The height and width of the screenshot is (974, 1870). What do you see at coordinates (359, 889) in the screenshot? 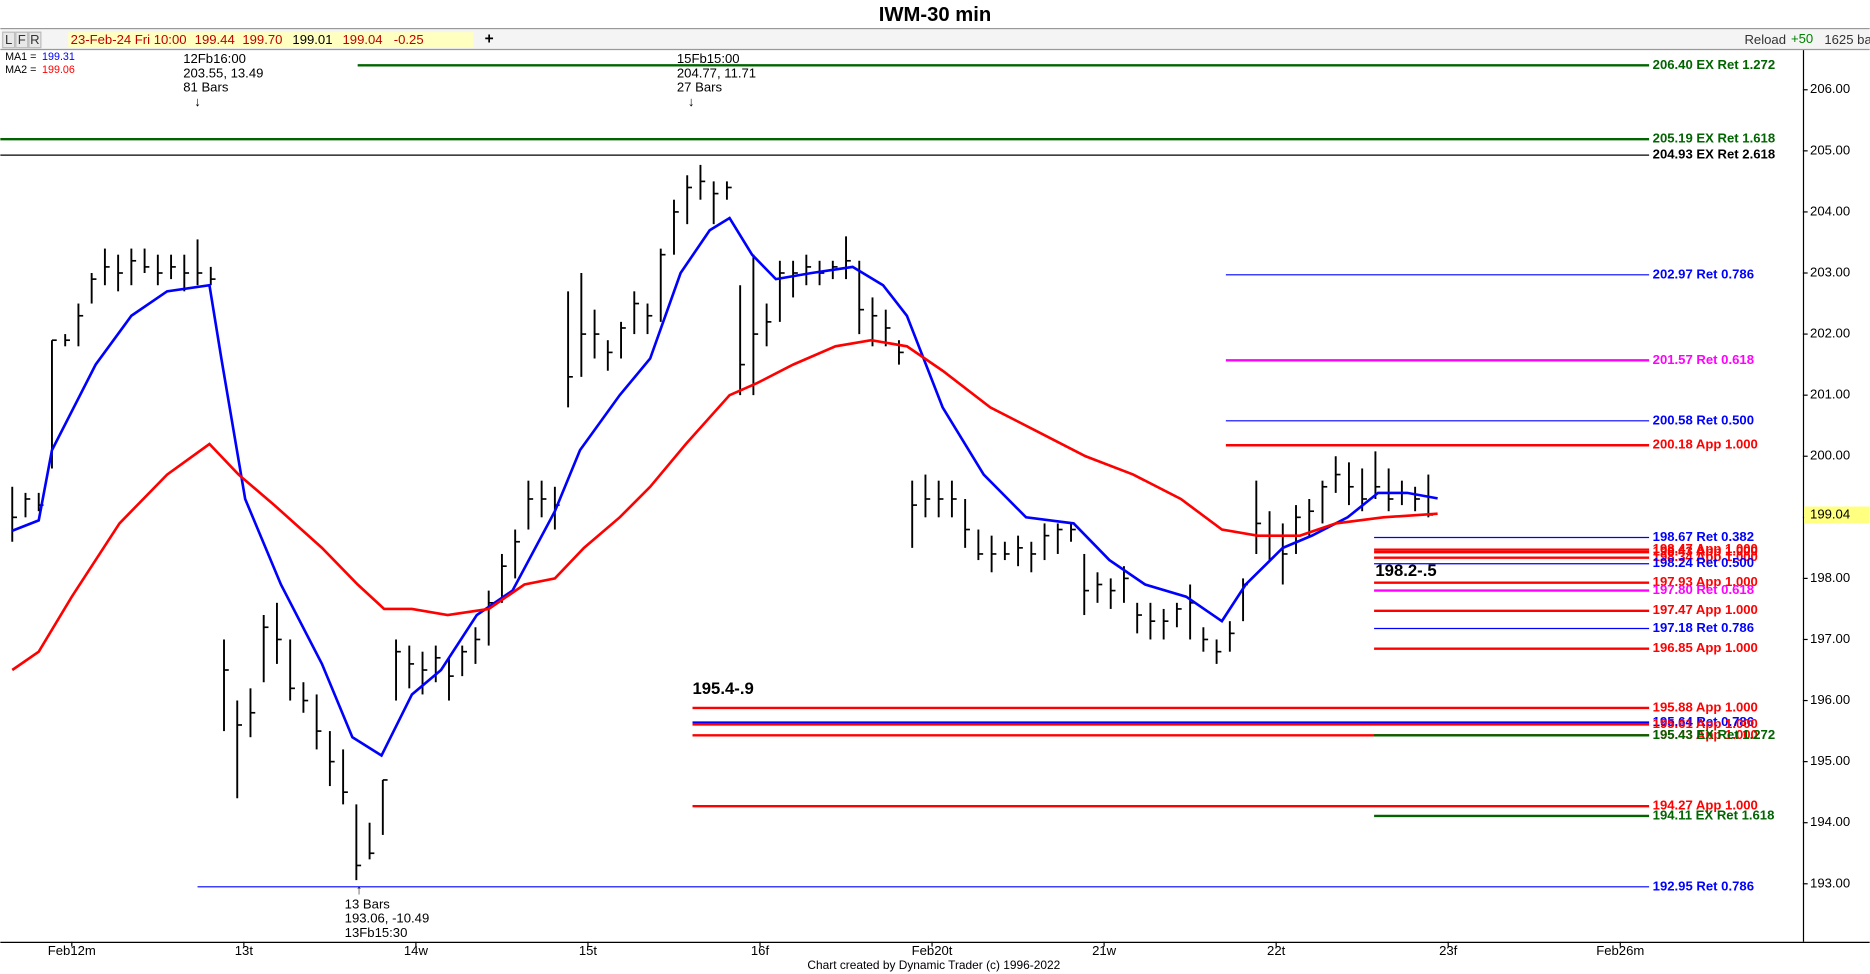
I see `pivot-arrow: ↑` at bounding box center [359, 889].